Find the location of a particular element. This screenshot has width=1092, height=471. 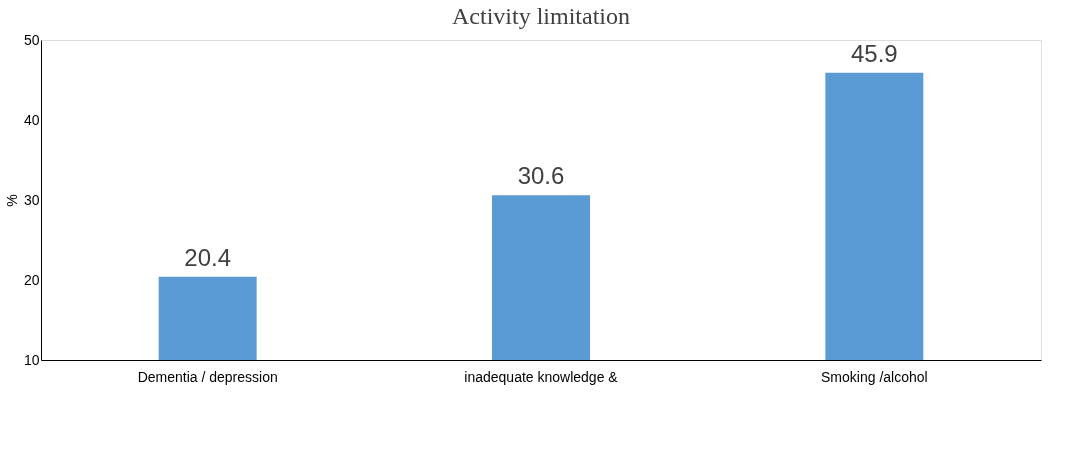

chart-title: Activity limitation is located at coordinates (541, 16).